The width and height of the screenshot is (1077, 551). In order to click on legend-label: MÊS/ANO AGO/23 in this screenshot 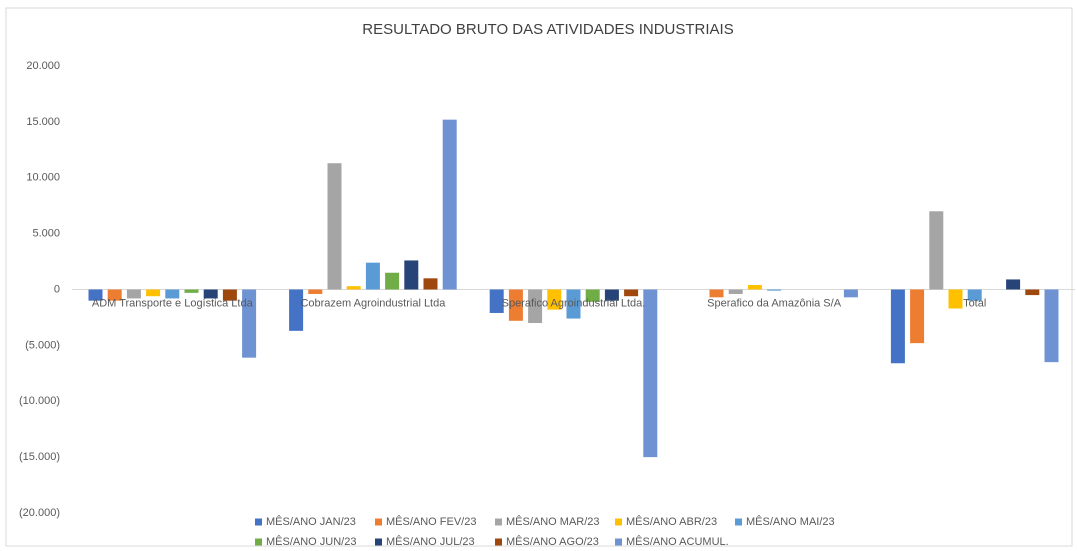, I will do `click(552, 541)`.